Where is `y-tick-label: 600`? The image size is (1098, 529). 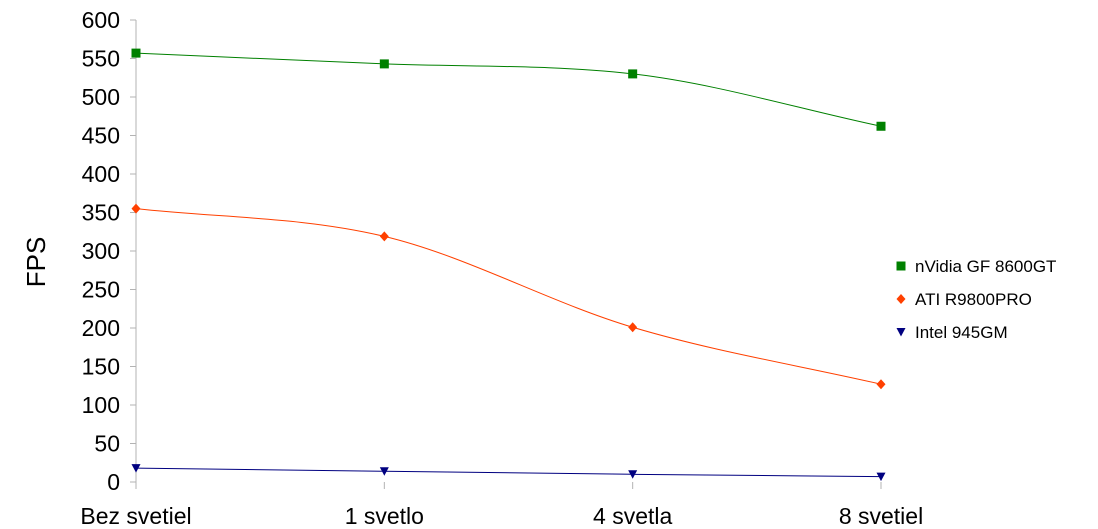 y-tick-label: 600 is located at coordinates (101, 20).